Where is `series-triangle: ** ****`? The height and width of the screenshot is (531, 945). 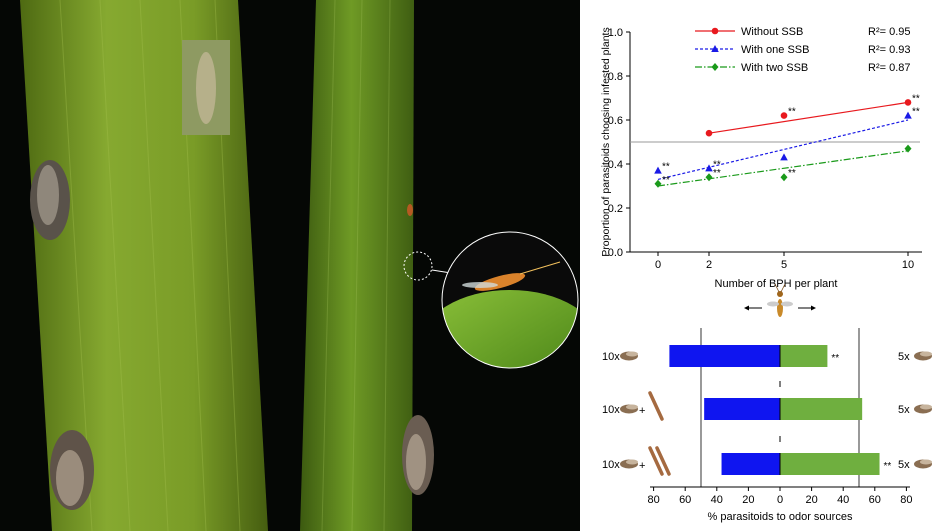 series-triangle: ** **** is located at coordinates (787, 143).